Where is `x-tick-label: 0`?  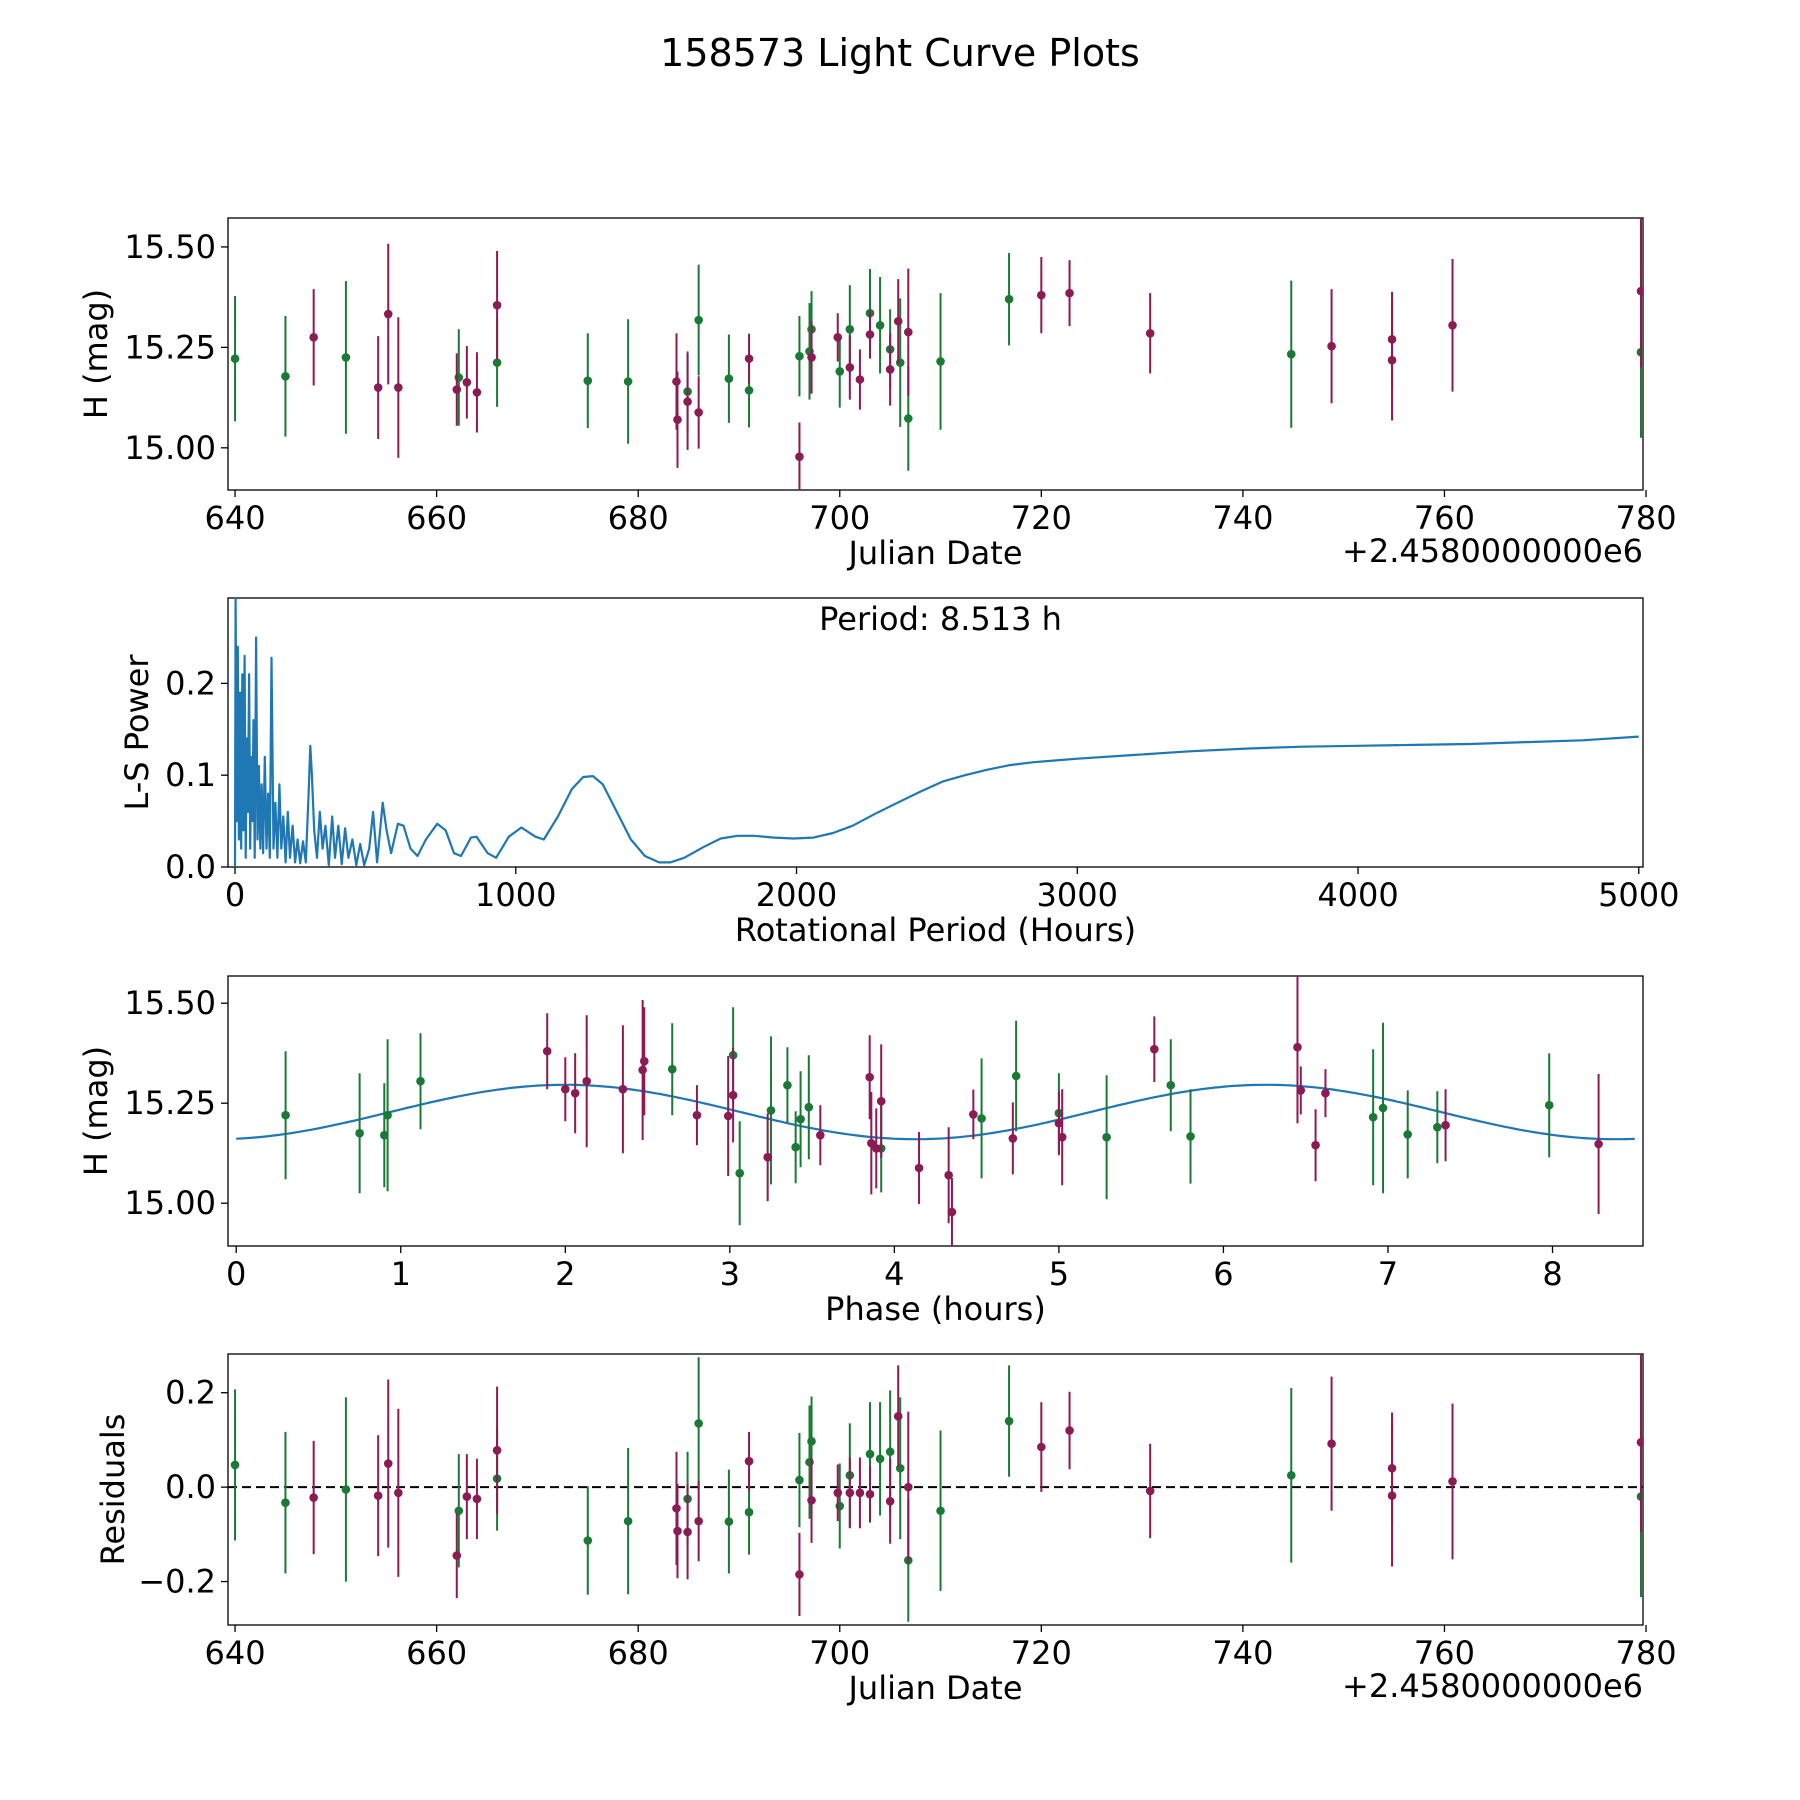
x-tick-label: 0 is located at coordinates (235, 895).